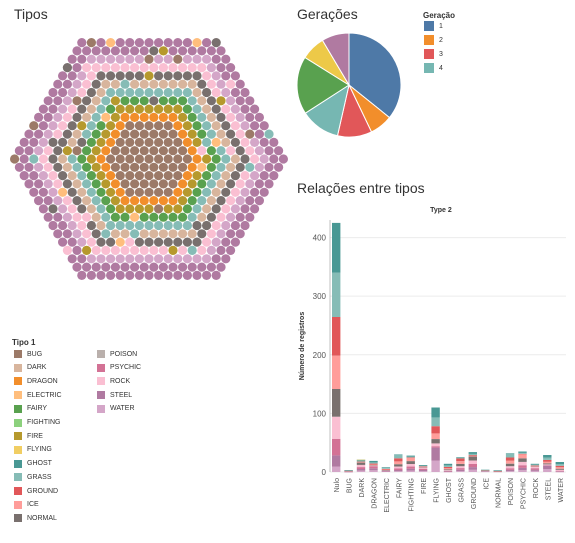  What do you see at coordinates (37, 368) in the screenshot?
I see `legend-label: DARK` at bounding box center [37, 368].